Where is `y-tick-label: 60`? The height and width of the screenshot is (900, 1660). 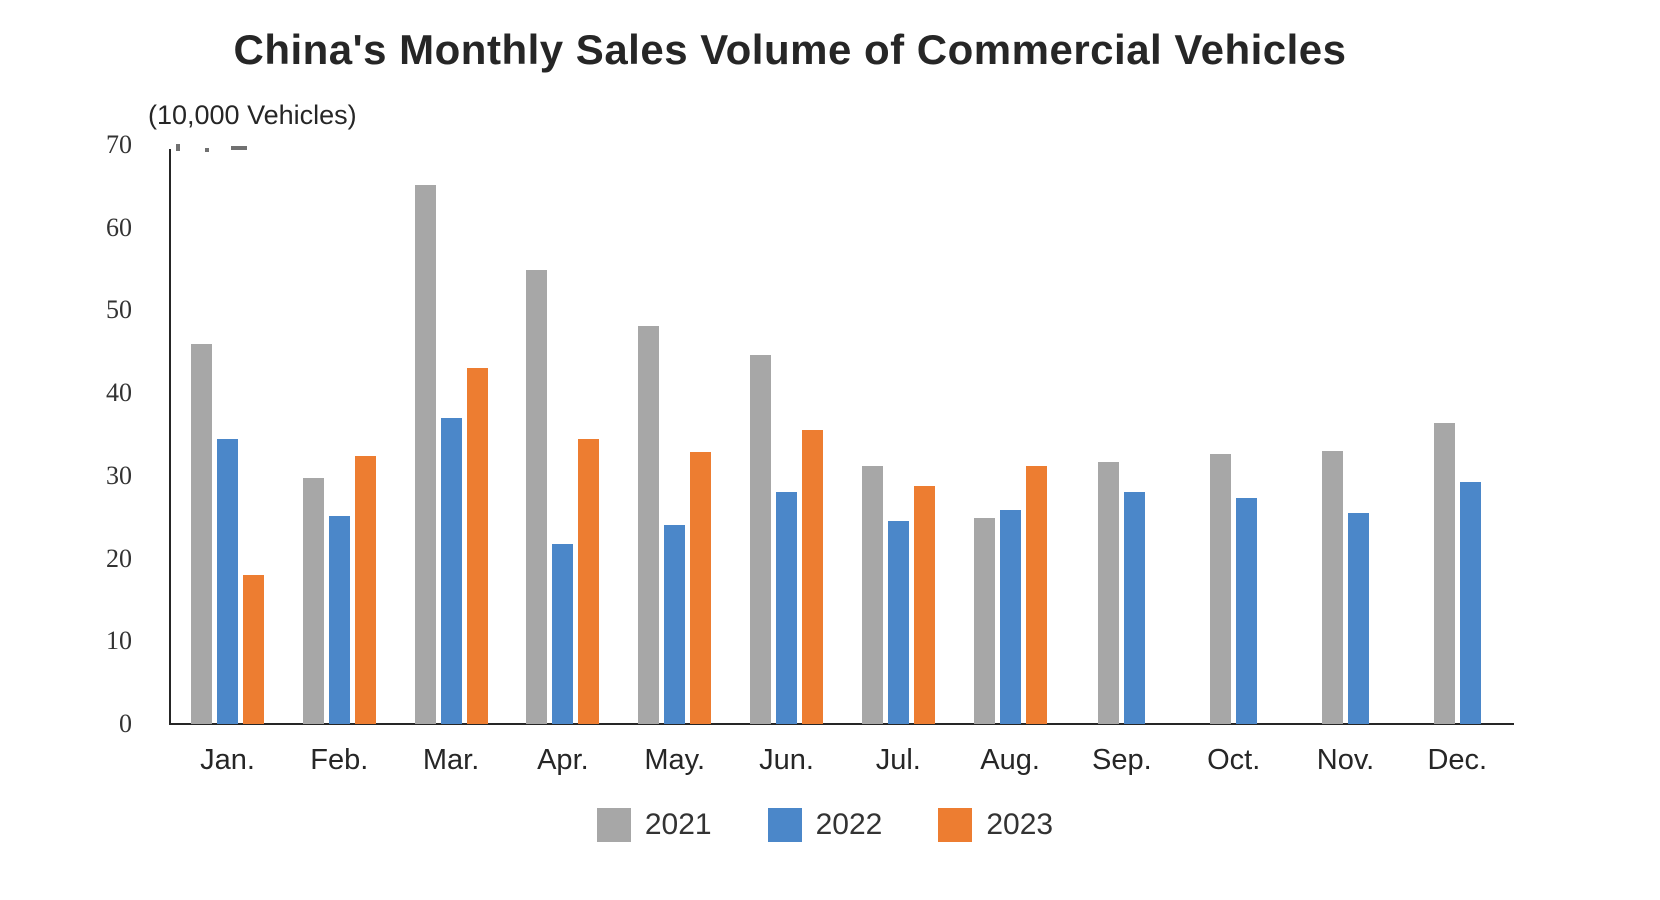
y-tick-label: 60 is located at coordinates (119, 227).